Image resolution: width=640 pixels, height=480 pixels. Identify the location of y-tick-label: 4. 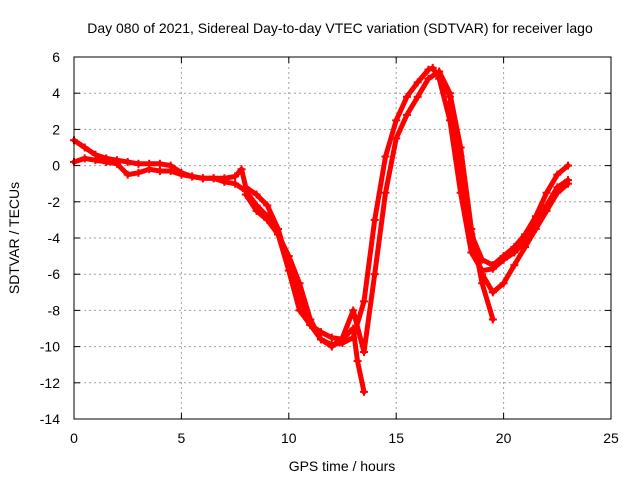
(56, 93).